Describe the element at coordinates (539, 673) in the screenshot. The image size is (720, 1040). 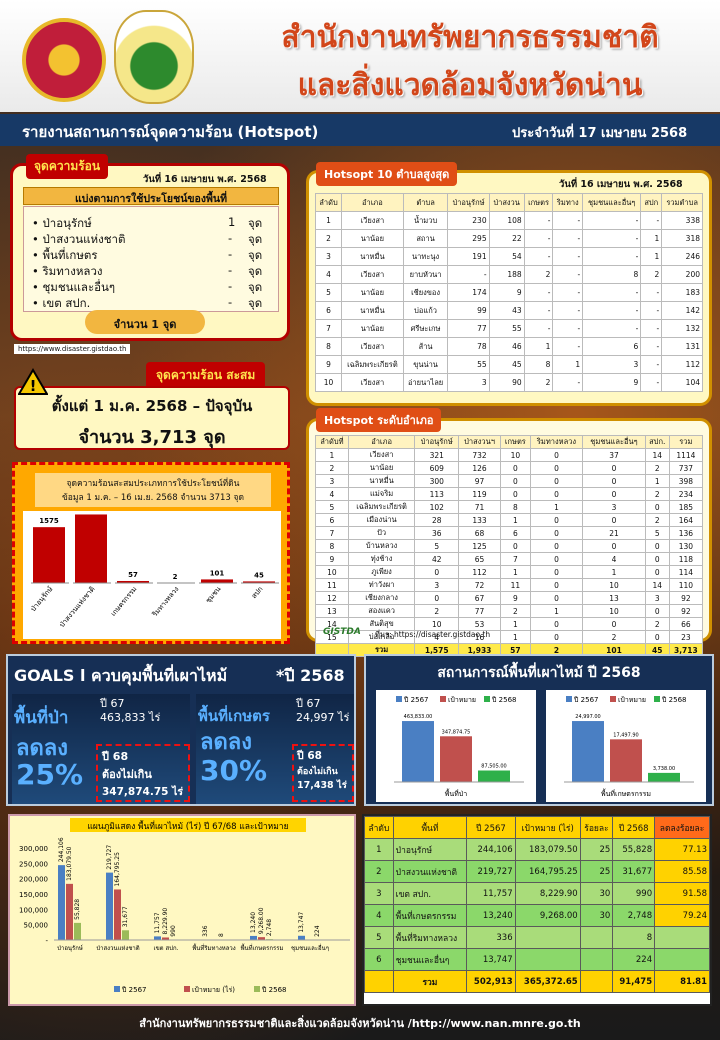
I see `burn-title: สถานการณ์พื้นที่เผาไหม้ ปี 2568` at that location.